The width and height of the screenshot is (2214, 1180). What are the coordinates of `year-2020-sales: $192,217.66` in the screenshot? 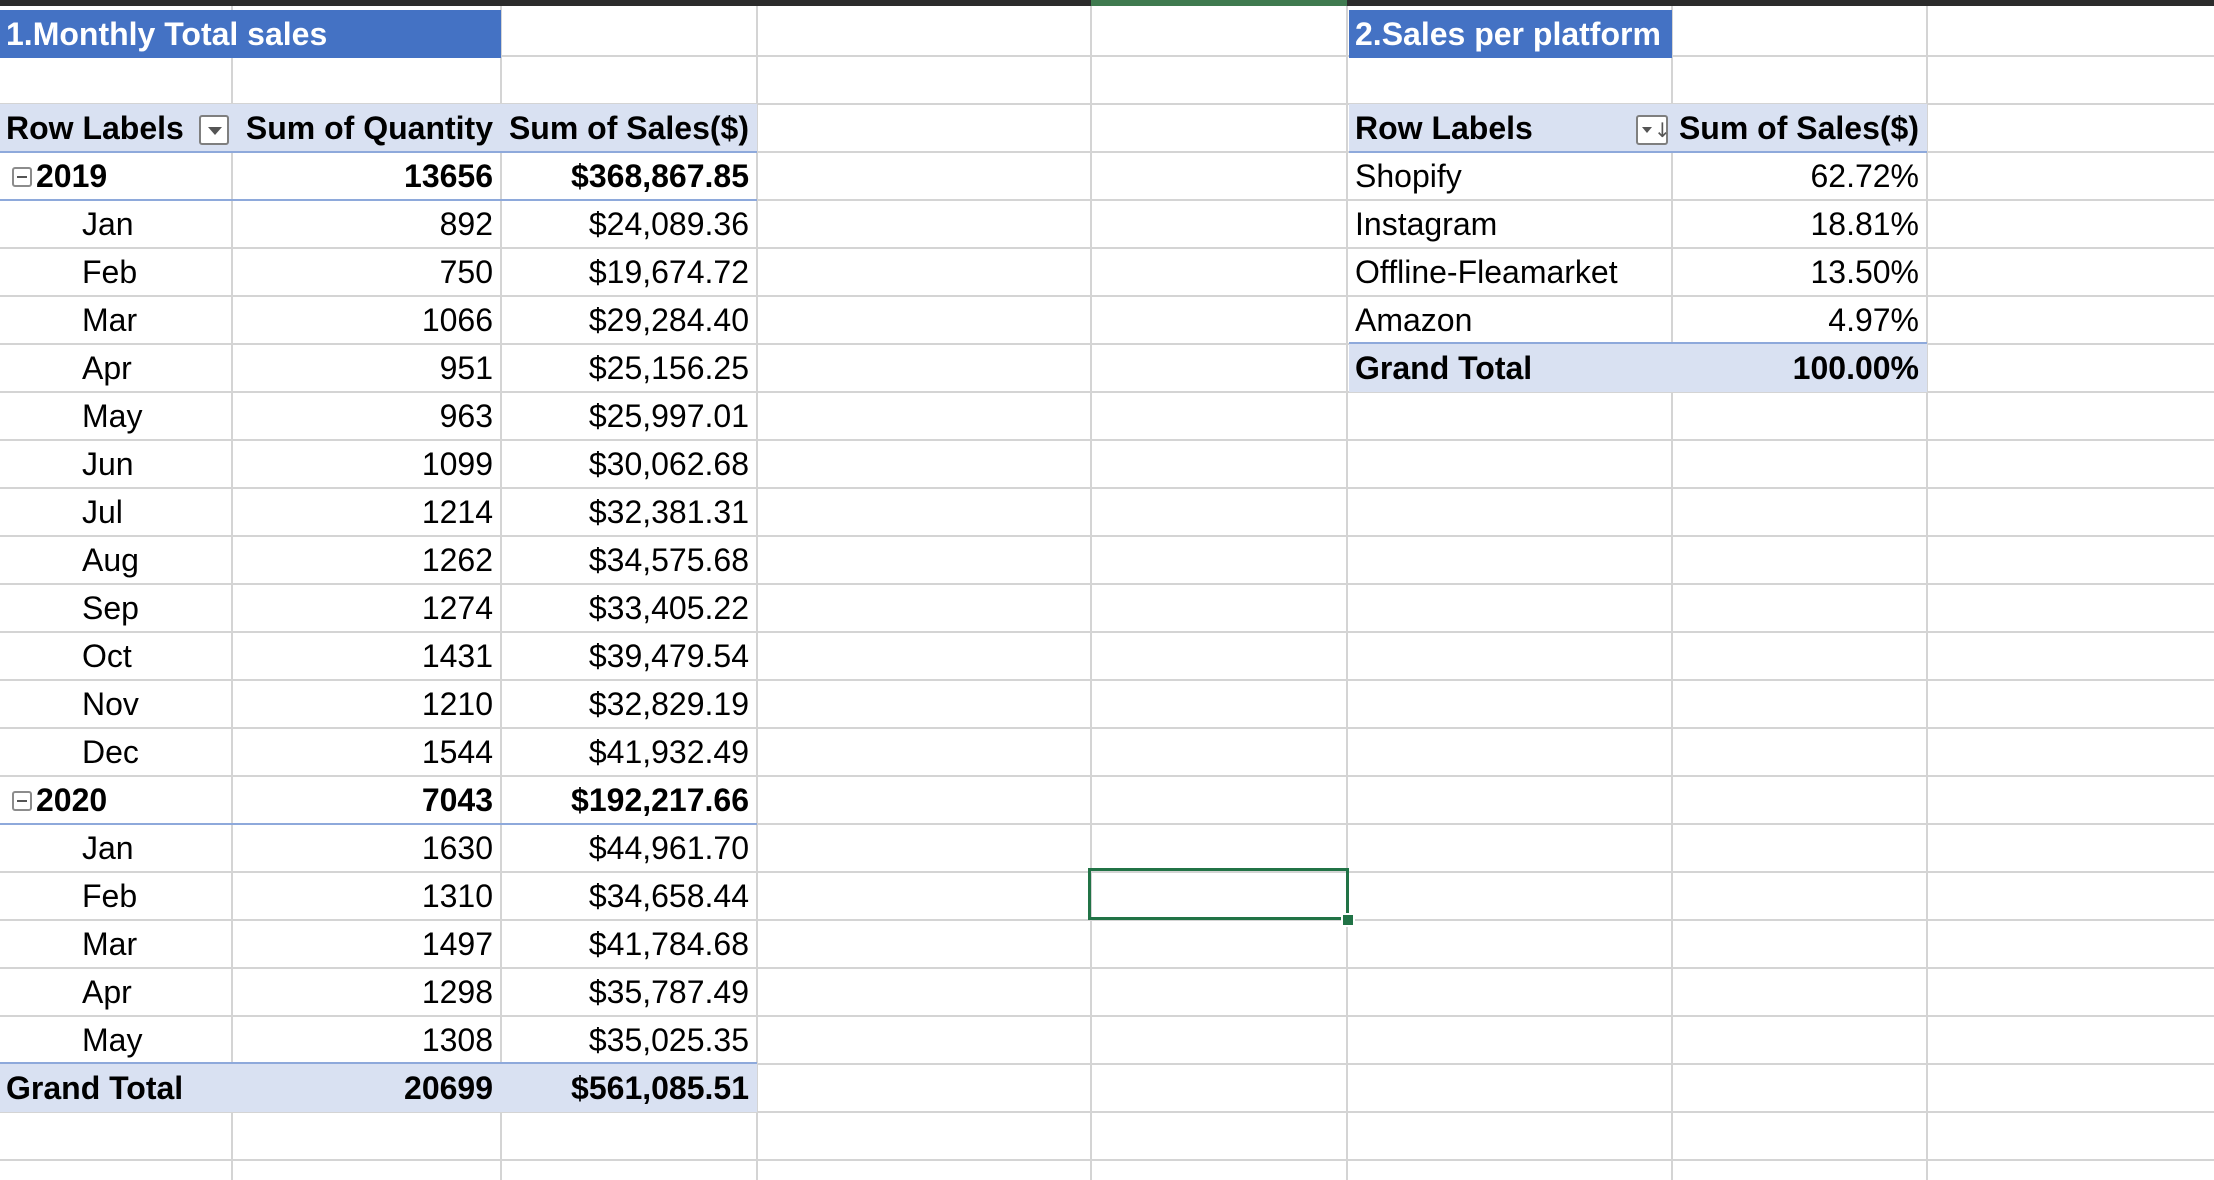 It's located at (660, 800).